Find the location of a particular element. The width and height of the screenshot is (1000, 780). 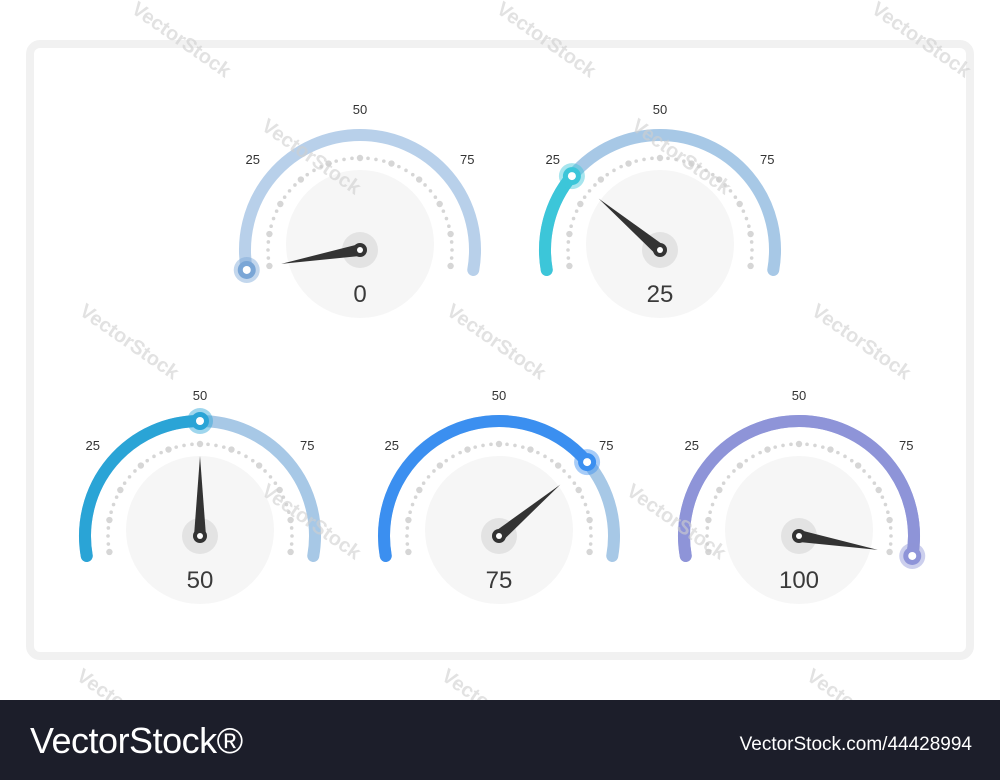

tick-label: 75 is located at coordinates (606, 445).